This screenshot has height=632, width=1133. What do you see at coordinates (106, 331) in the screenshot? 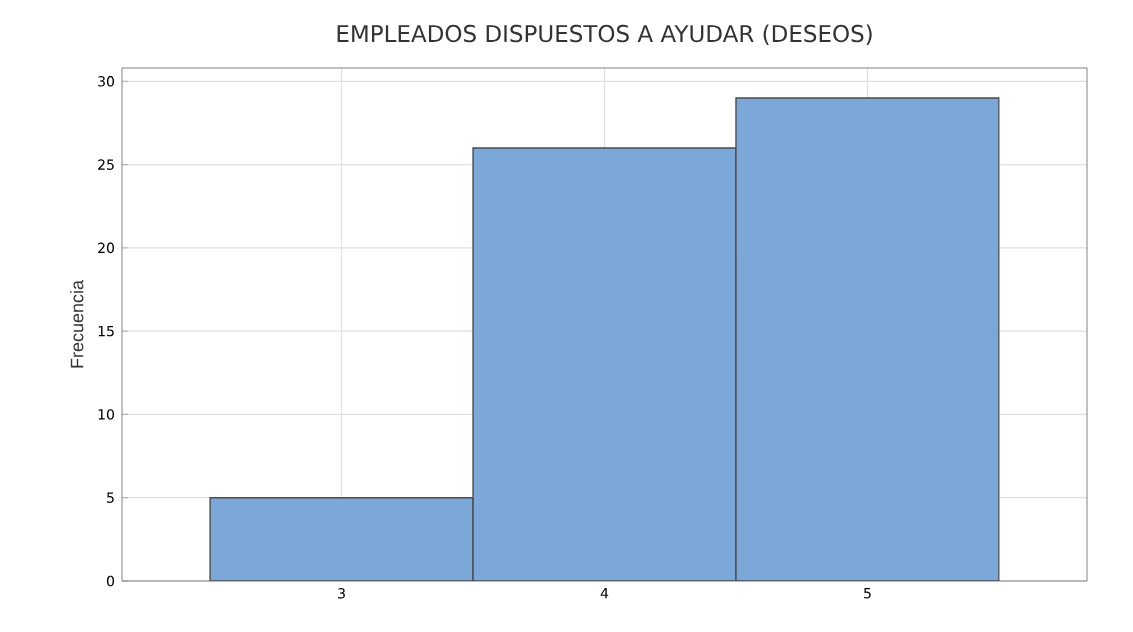
I see `y-tick-label: 15` at bounding box center [106, 331].